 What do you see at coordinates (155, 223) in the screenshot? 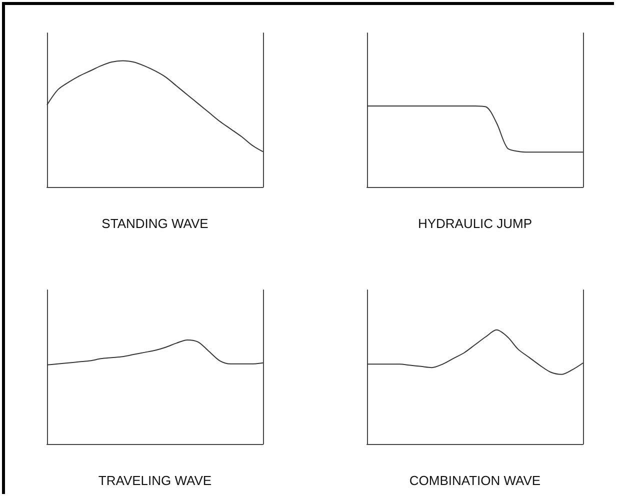
I see `x-axis-title: STANDING WAVE` at bounding box center [155, 223].